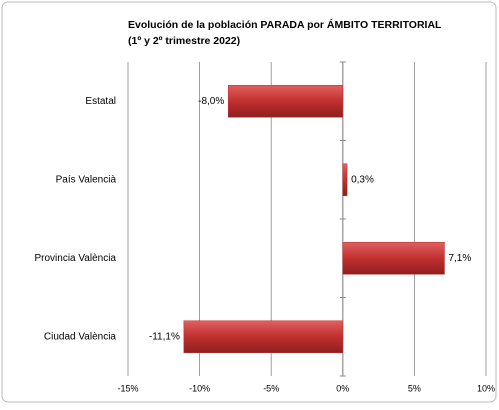 The height and width of the screenshot is (410, 499). Describe the element at coordinates (271, 388) in the screenshot. I see `x-tick-label: -5%` at that location.